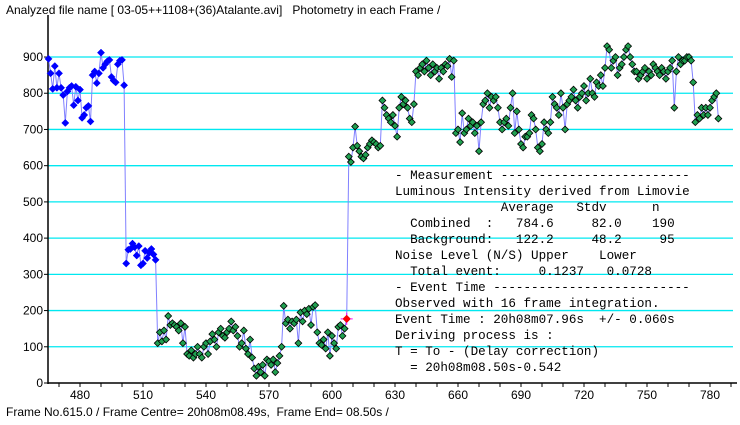 Image resolution: width=740 pixels, height=425 pixels. What do you see at coordinates (527, 208) in the screenshot?
I see `info-line: Average Stdv n` at bounding box center [527, 208].